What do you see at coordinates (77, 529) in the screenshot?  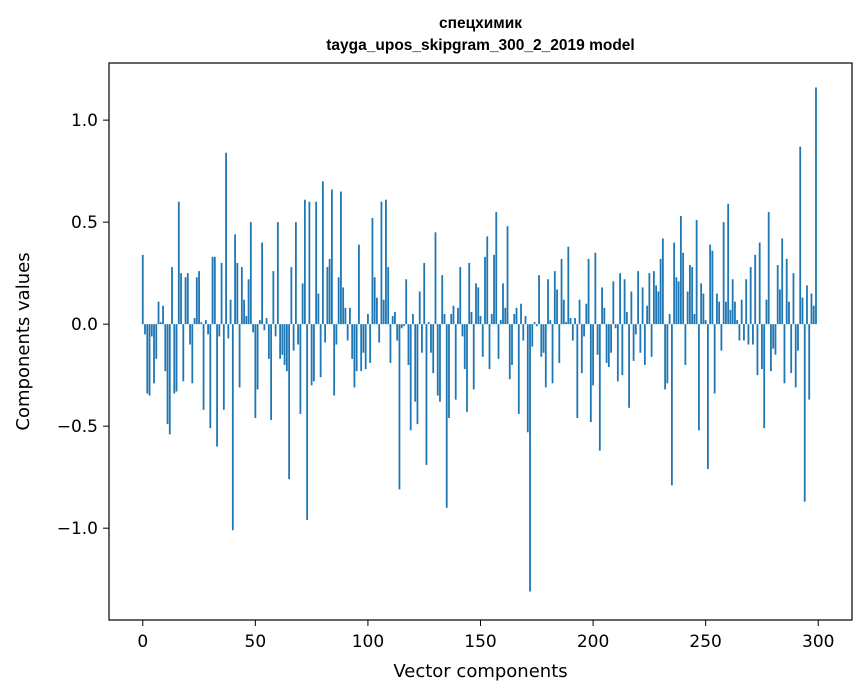 I see `y-tick-label: −1.0` at bounding box center [77, 529].